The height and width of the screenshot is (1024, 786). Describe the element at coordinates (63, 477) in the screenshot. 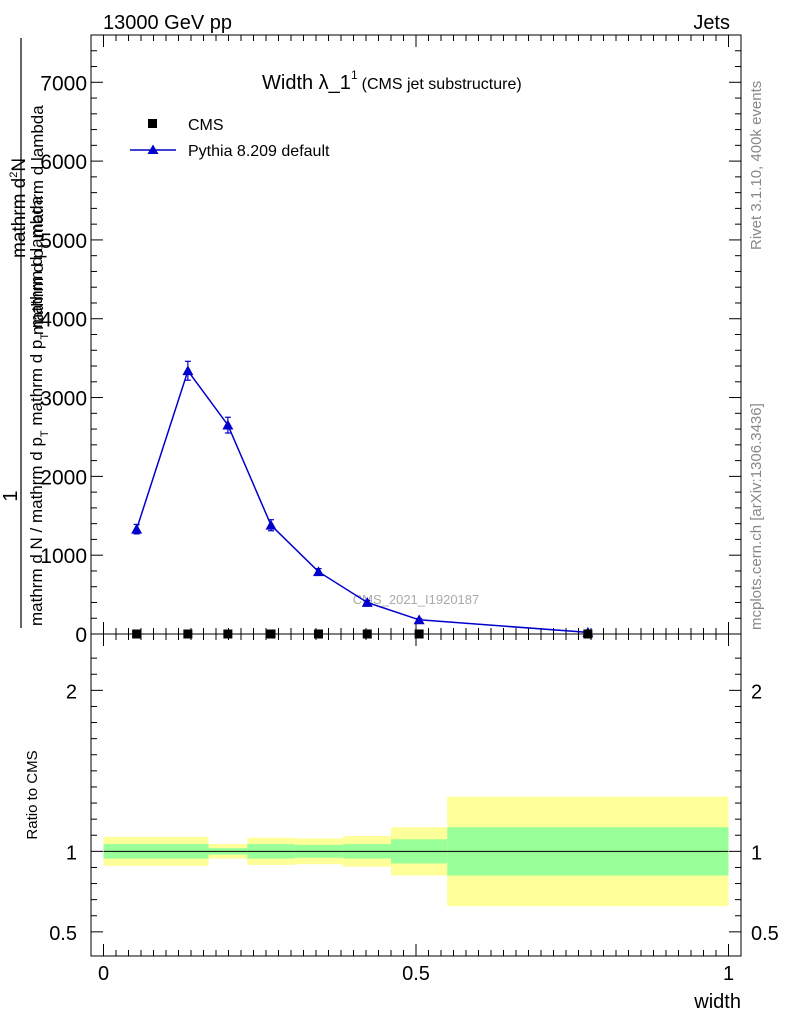

I see `main-y-tick-label: 2000` at that location.